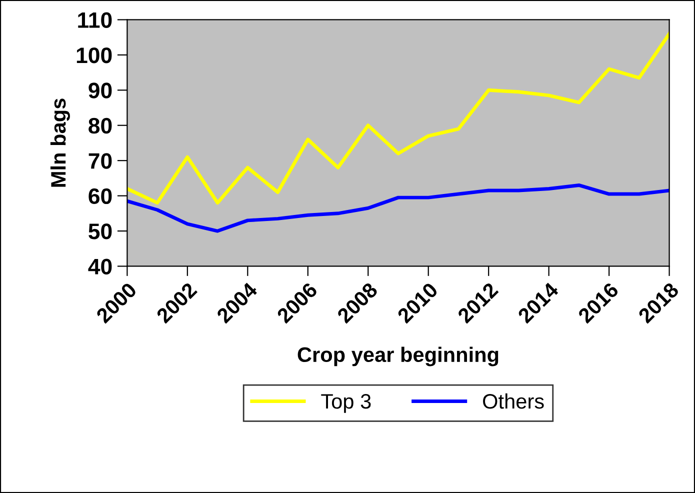 The image size is (695, 493). What do you see at coordinates (100, 266) in the screenshot?
I see `y-tick-label: 40` at bounding box center [100, 266].